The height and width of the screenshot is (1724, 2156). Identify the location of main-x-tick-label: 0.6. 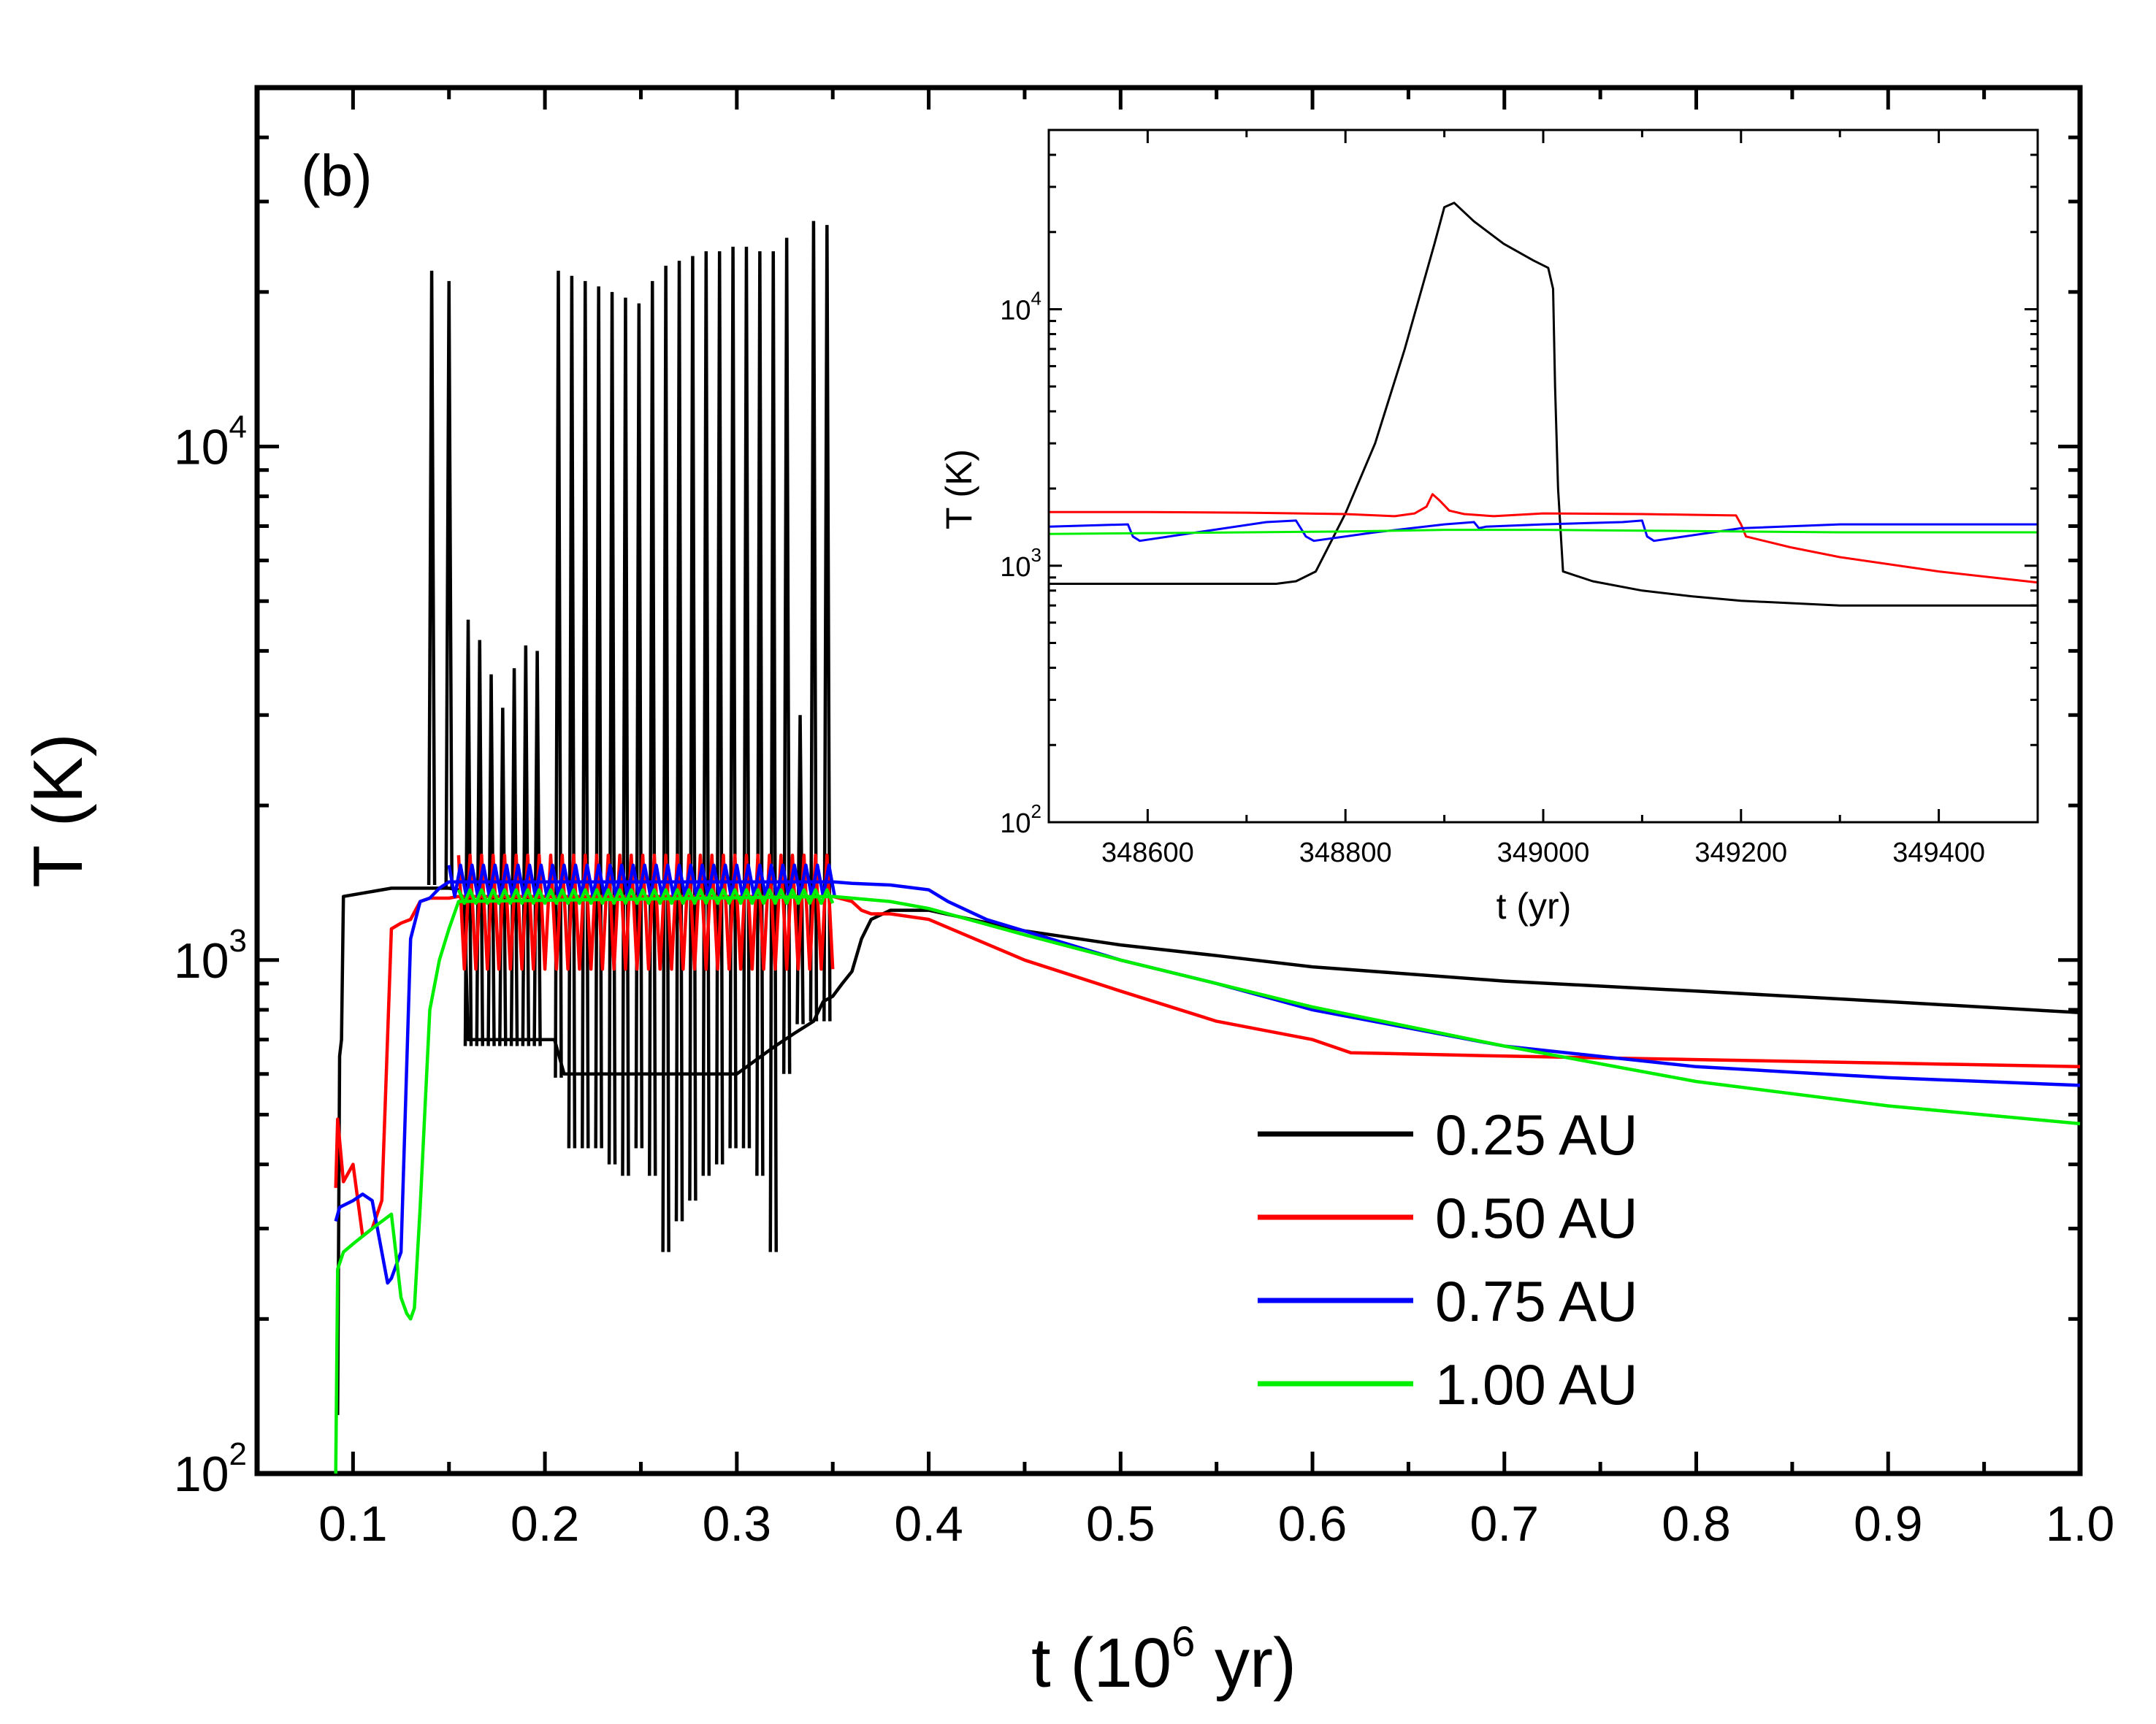
(1313, 1524).